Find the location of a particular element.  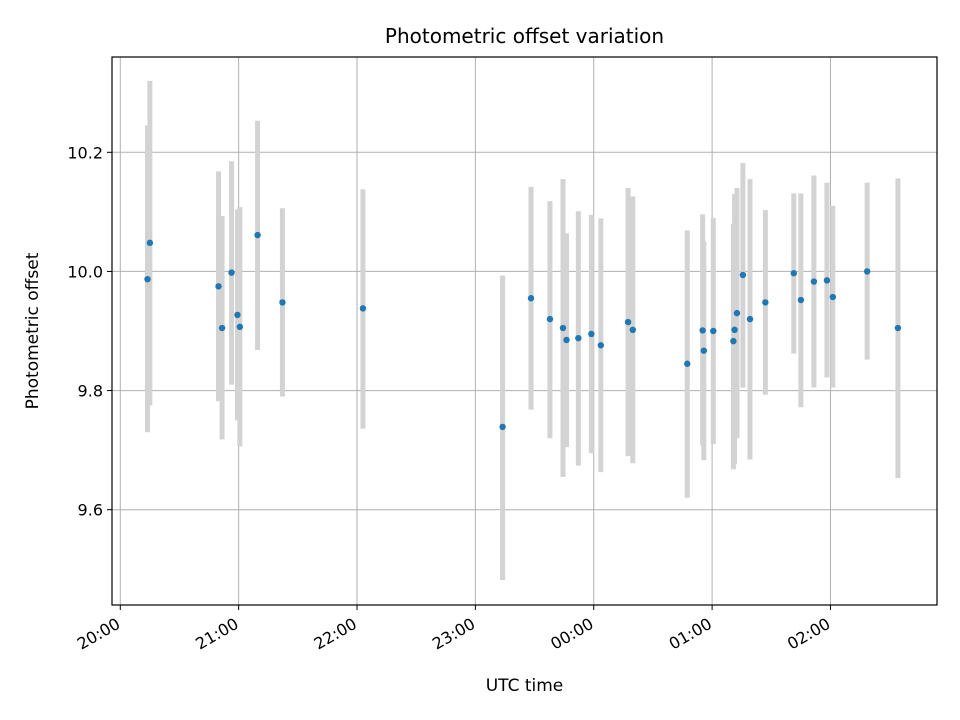

y-tick-label: 9.8 is located at coordinates (90, 391).